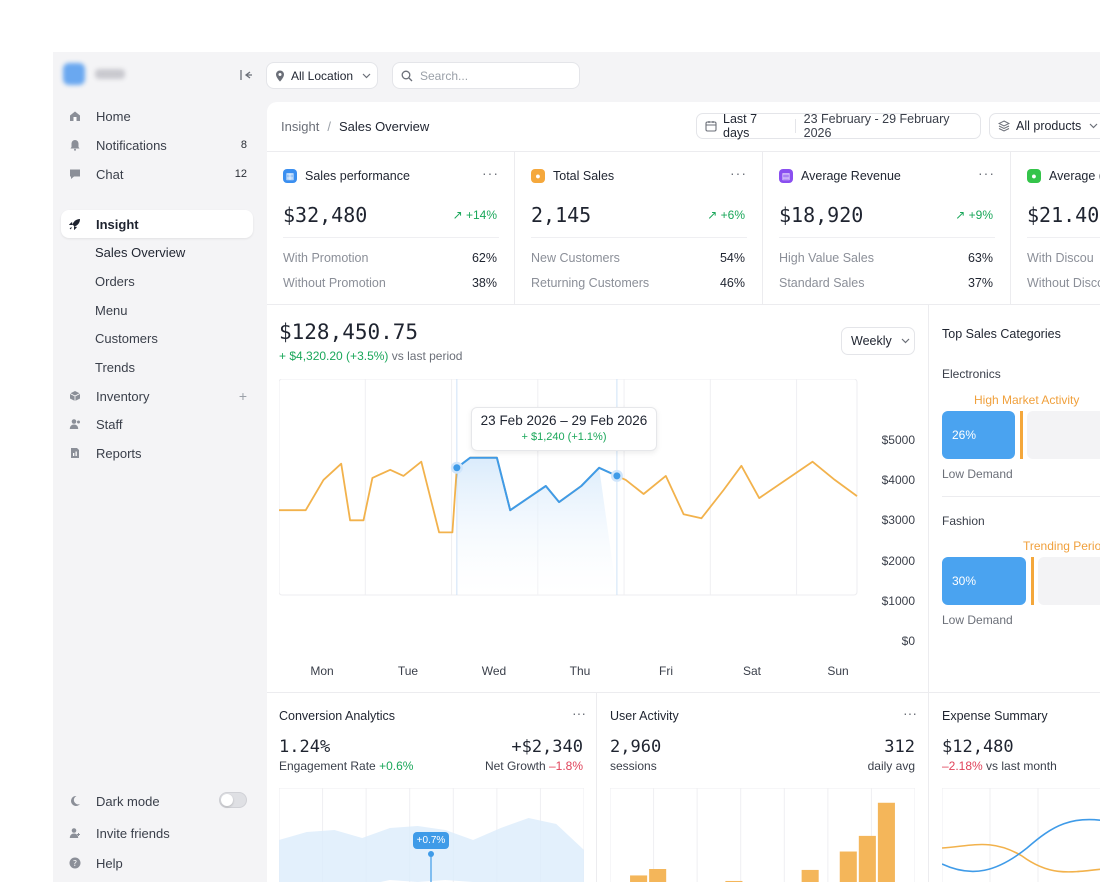 The image size is (1100, 882). What do you see at coordinates (978, 747) in the screenshot?
I see `expense-value: $12,480` at bounding box center [978, 747].